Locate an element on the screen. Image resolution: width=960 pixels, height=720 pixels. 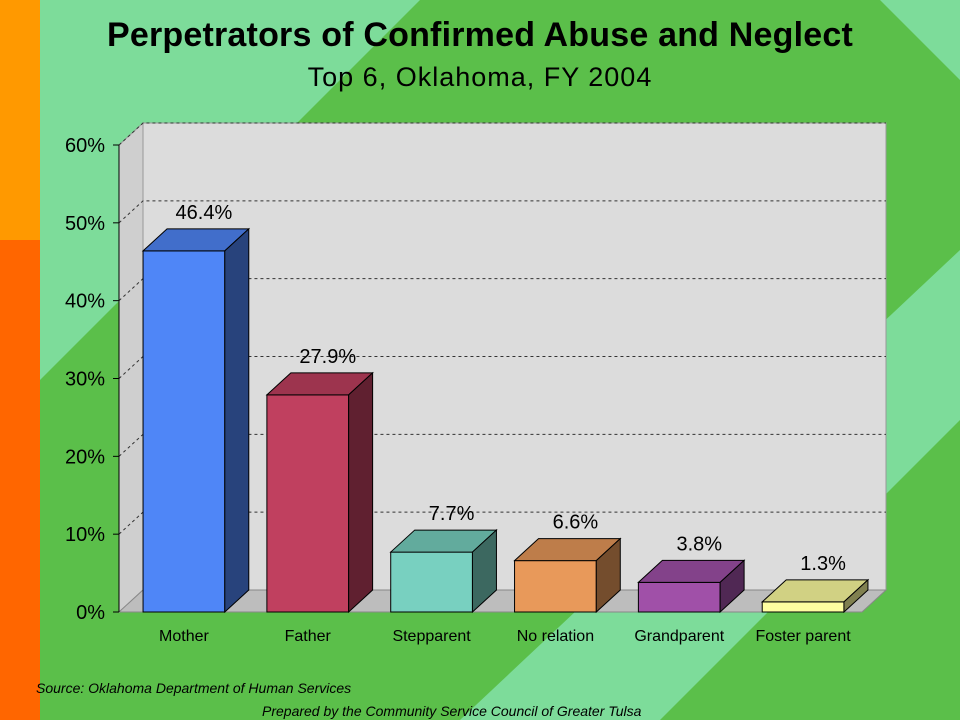
category-label: Stepparent is located at coordinates (431, 636).